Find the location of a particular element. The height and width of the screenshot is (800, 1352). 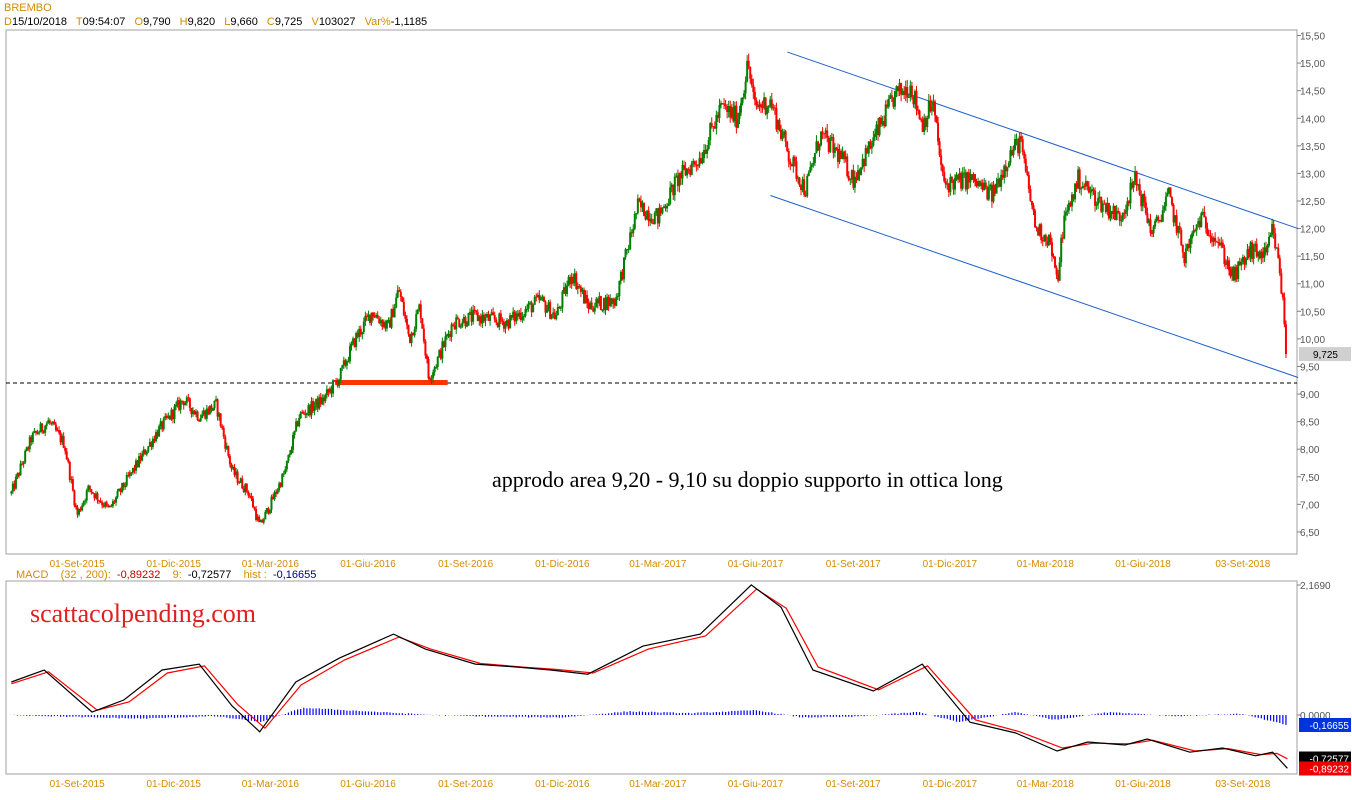

price-tick-label: 12,50 is located at coordinates (1312, 202).